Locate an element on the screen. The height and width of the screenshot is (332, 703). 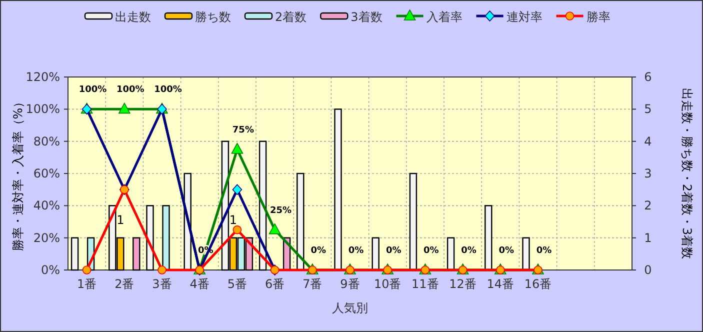
y-tick-label: 80% is located at coordinates (46, 141).